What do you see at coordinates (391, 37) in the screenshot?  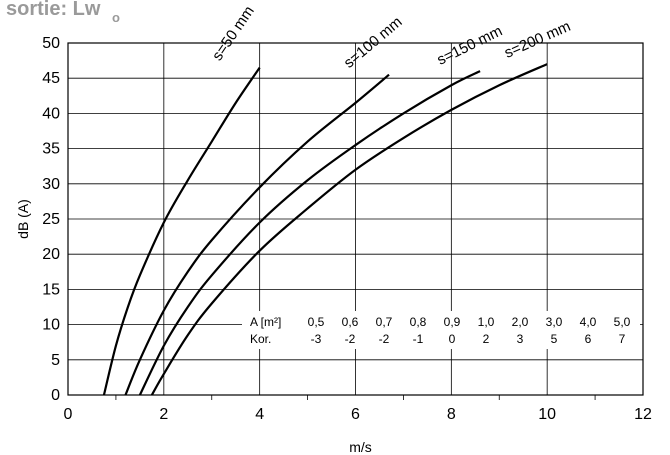 I see `curve-labels: s=50 mm s=100 mm s=150 mms=200 mm` at bounding box center [391, 37].